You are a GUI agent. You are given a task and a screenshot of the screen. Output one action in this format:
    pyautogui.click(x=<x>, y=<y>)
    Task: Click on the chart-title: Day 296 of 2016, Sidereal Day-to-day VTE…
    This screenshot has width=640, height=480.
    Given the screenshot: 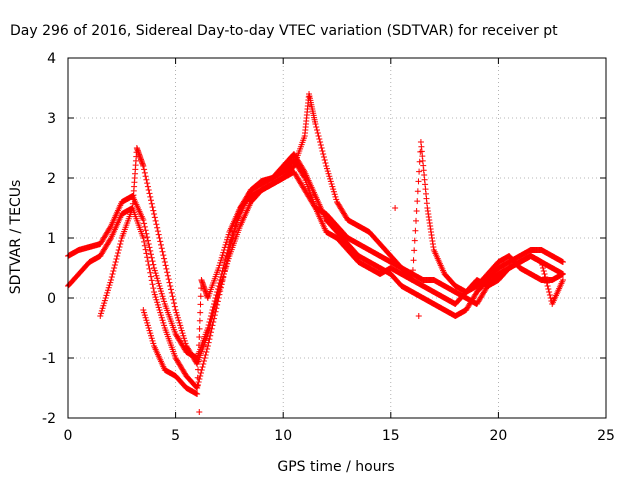 What is the action you would take?
    pyautogui.click(x=284, y=31)
    